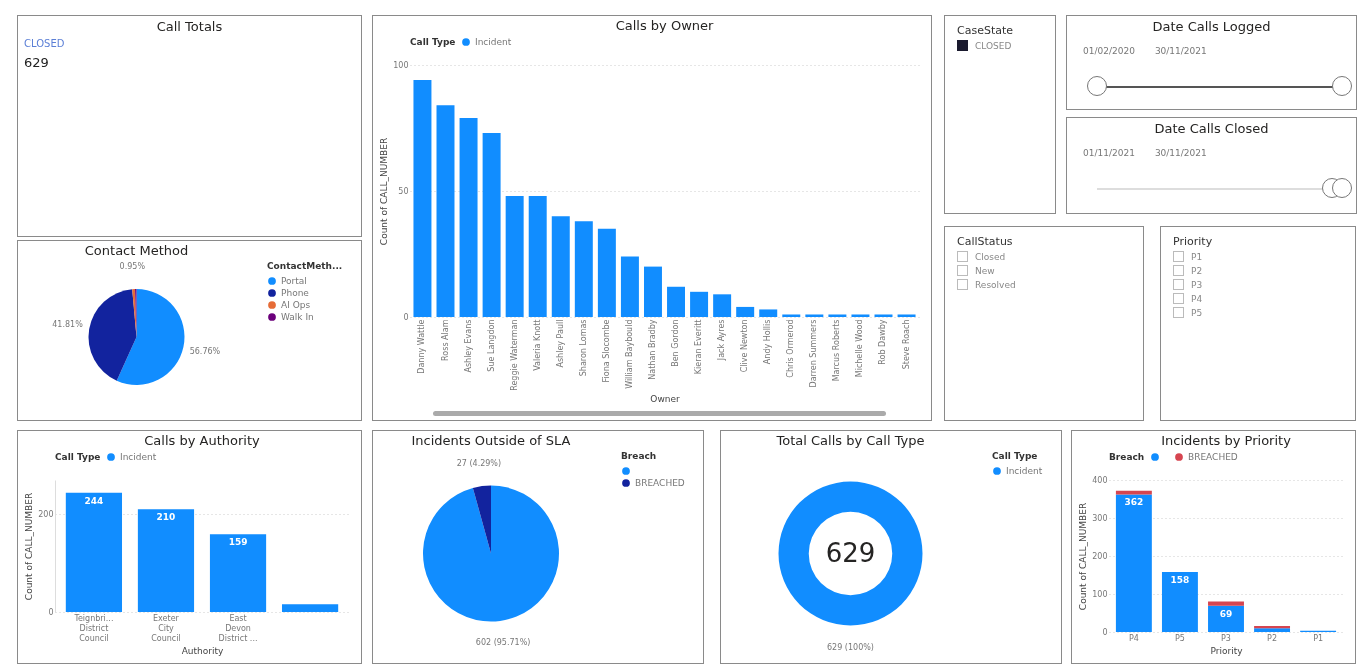 The image size is (1359, 664). Describe the element at coordinates (1109, 51) in the screenshot. I see `text: 01/02/2020` at that location.